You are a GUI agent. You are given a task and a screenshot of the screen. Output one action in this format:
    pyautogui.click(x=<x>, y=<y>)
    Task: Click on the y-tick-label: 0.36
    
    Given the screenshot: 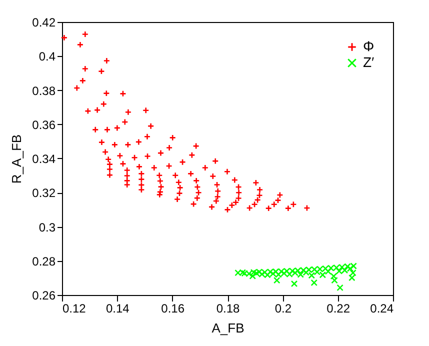 What is the action you would take?
    pyautogui.click(x=44, y=125)
    